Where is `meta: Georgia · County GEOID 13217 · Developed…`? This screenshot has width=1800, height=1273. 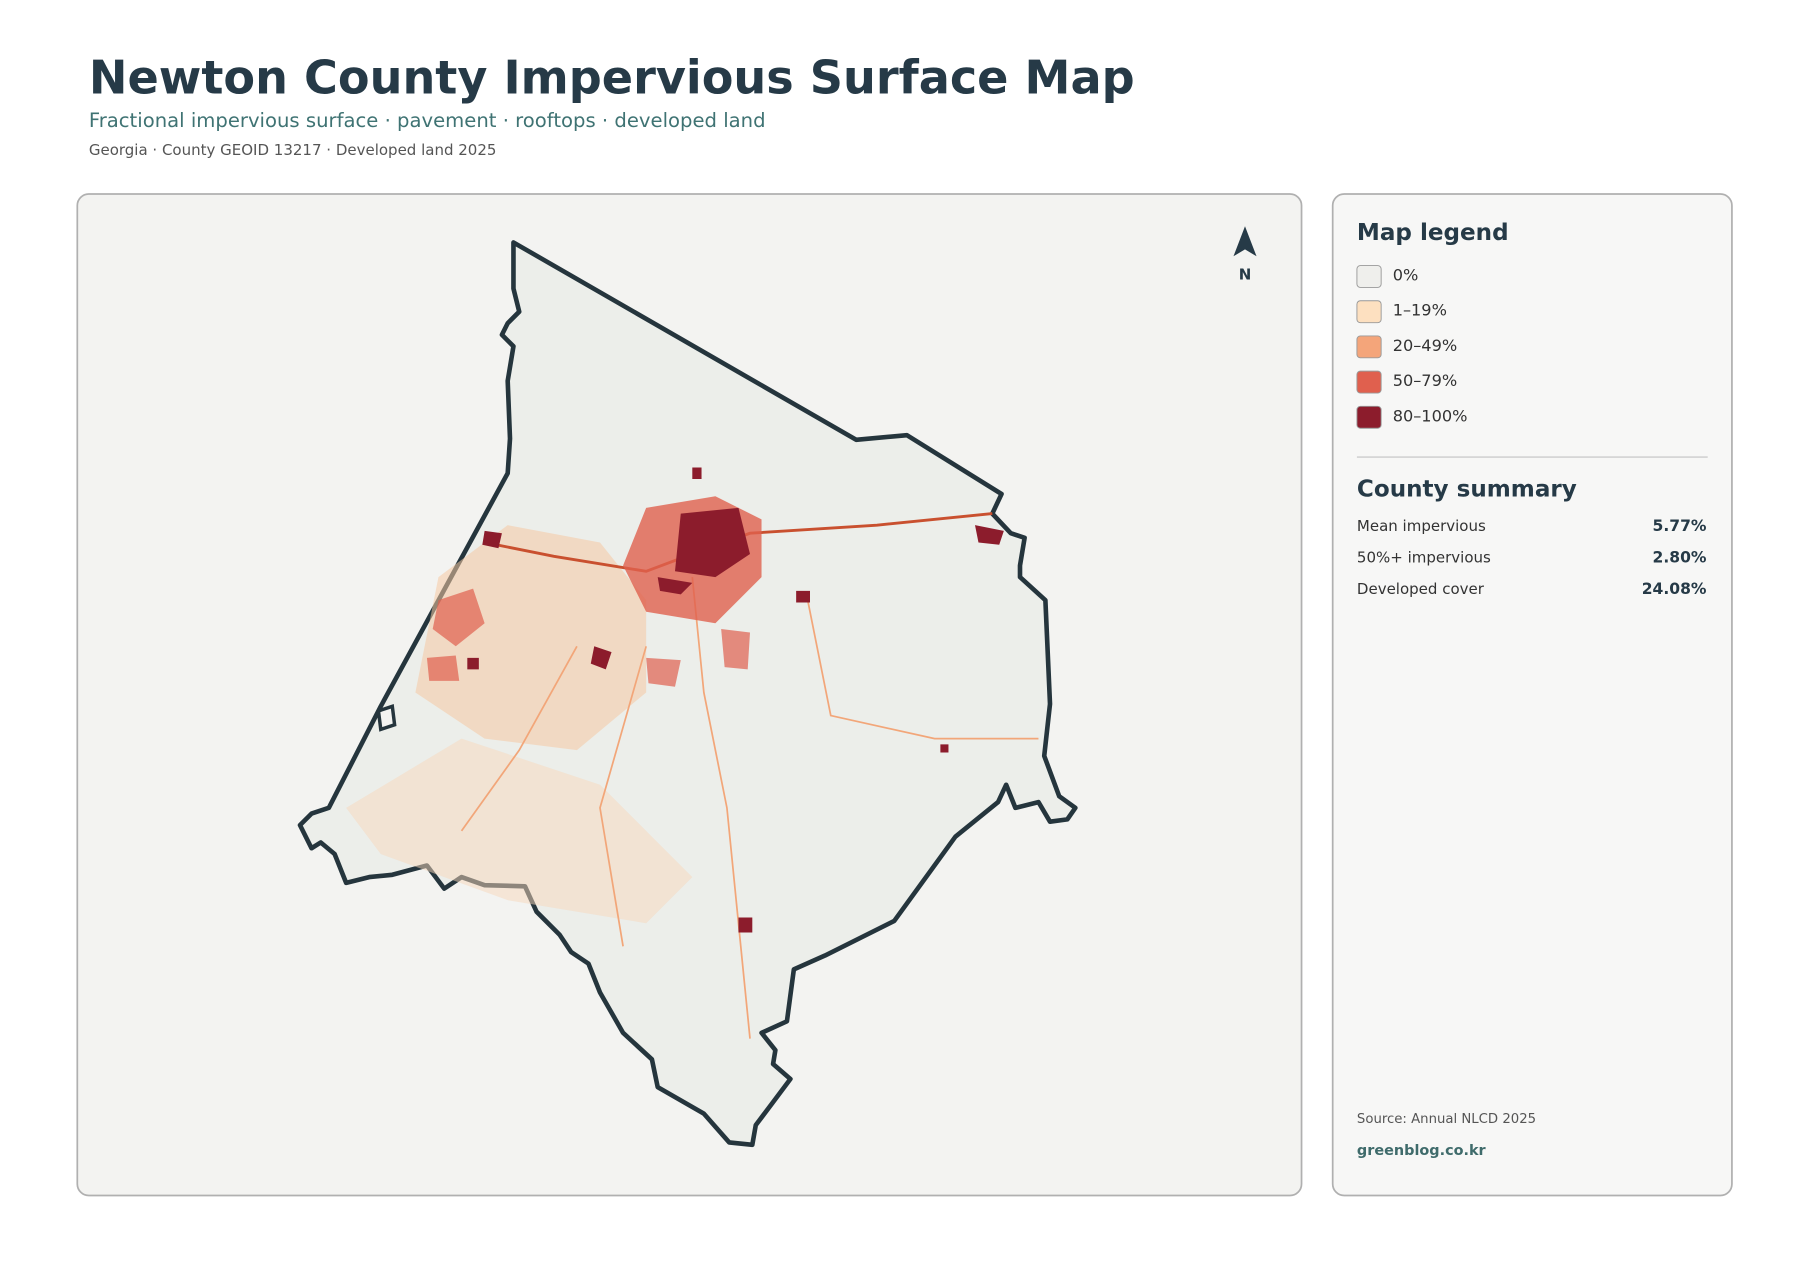
meta: Georgia · County GEOID 13217 · Developed… is located at coordinates (293, 150).